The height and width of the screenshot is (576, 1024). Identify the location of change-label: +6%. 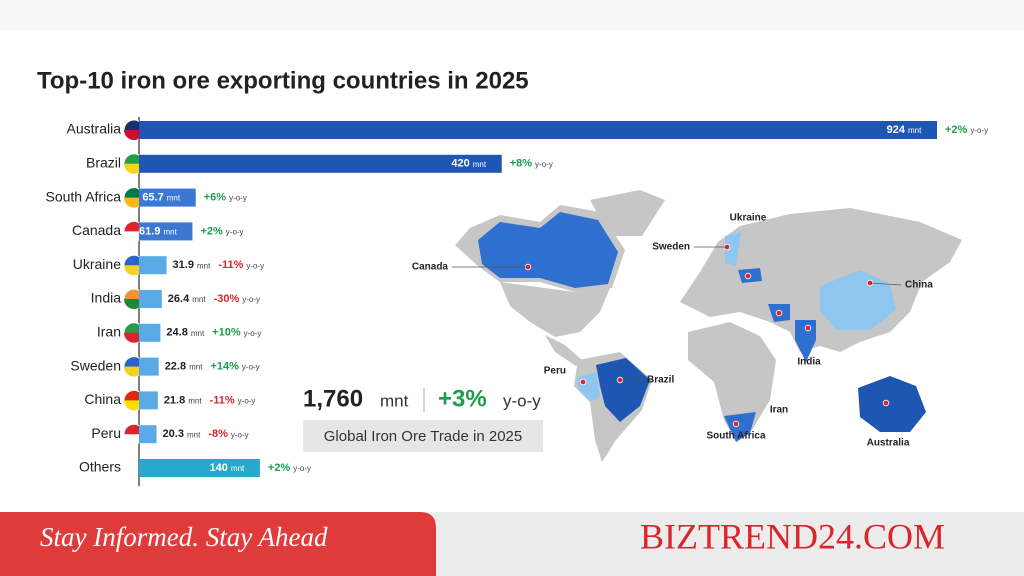
(215, 198).